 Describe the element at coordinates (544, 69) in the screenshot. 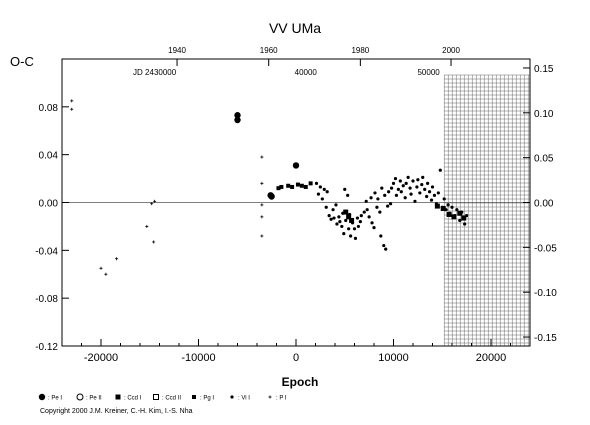

I see `right-tick-label: 0.15` at that location.